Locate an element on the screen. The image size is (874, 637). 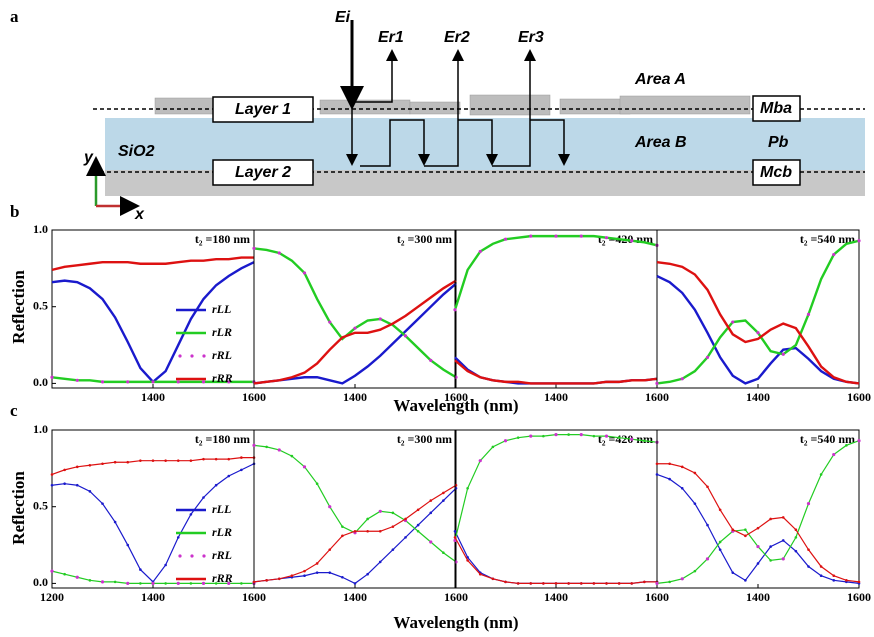
legend-label: rRR is located at coordinates (222, 578).